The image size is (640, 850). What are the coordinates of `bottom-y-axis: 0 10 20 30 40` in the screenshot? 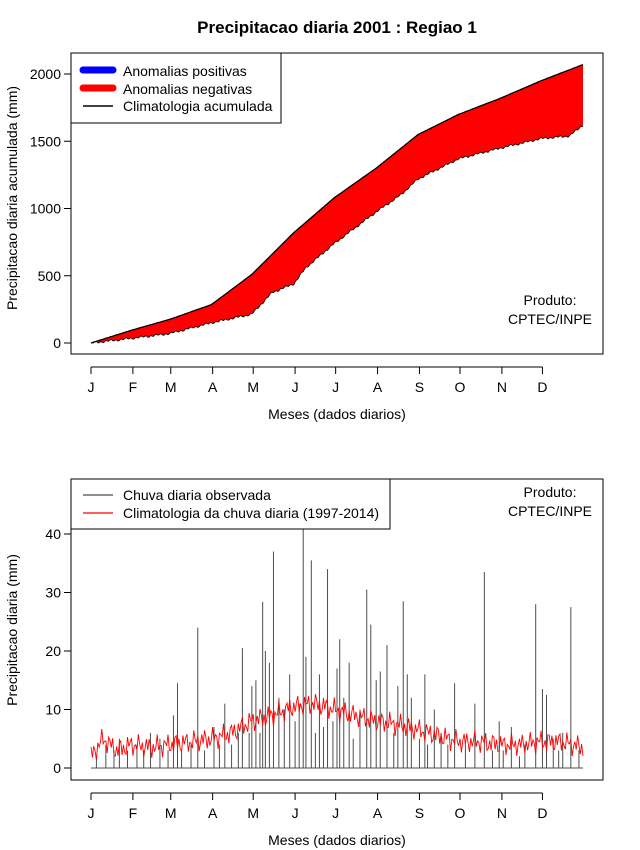 It's located at (58, 651).